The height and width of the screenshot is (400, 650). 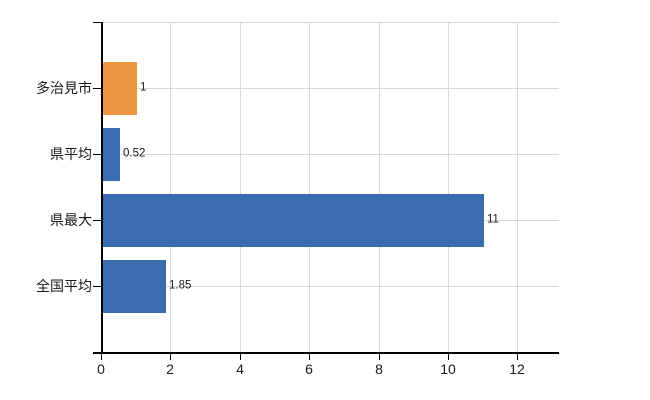 I want to click on x-tick-label: 6, so click(x=309, y=369).